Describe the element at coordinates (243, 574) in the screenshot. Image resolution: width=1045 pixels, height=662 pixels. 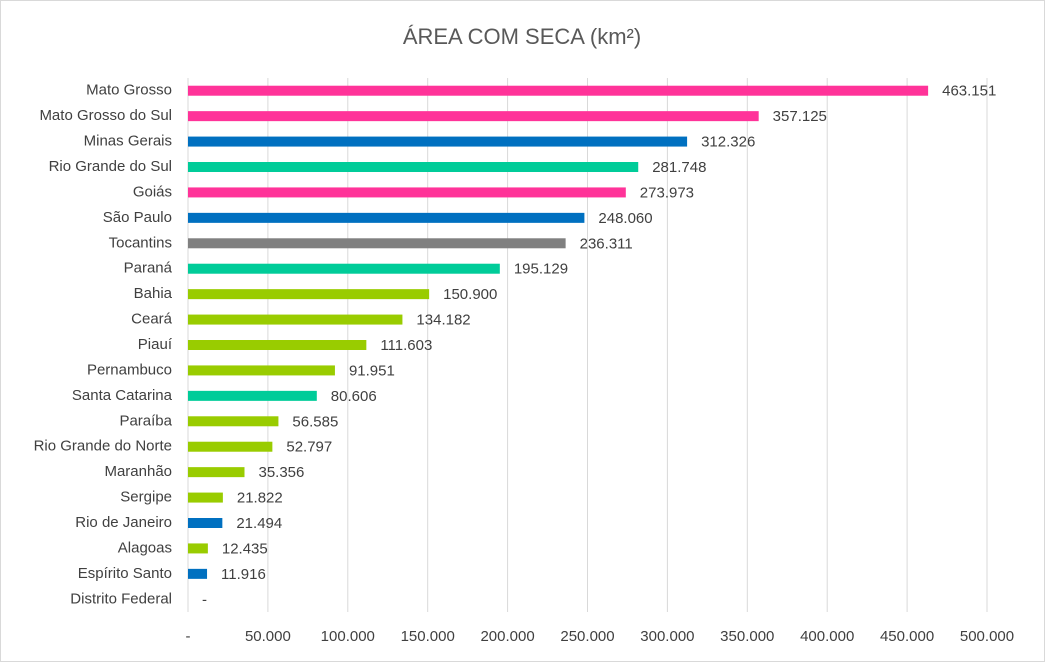
I see `data-label: 11.916` at that location.